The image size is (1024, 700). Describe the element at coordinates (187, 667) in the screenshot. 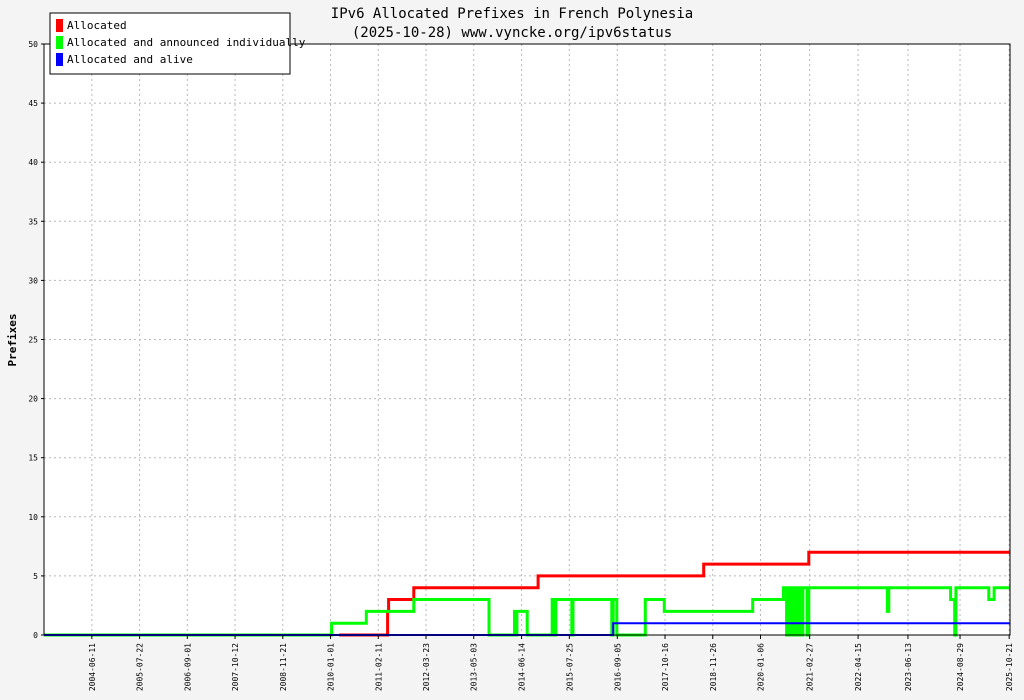

I see `x-tick-label: 2006-09-01` at that location.